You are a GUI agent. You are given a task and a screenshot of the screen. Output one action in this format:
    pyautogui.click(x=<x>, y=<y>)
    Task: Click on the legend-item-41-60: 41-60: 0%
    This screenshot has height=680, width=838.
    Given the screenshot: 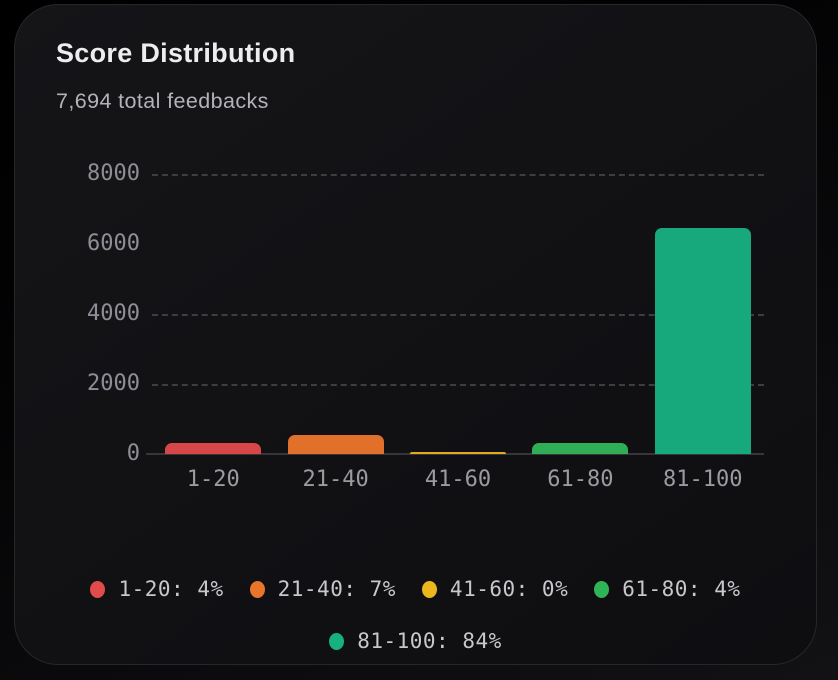 What is the action you would take?
    pyautogui.click(x=495, y=589)
    